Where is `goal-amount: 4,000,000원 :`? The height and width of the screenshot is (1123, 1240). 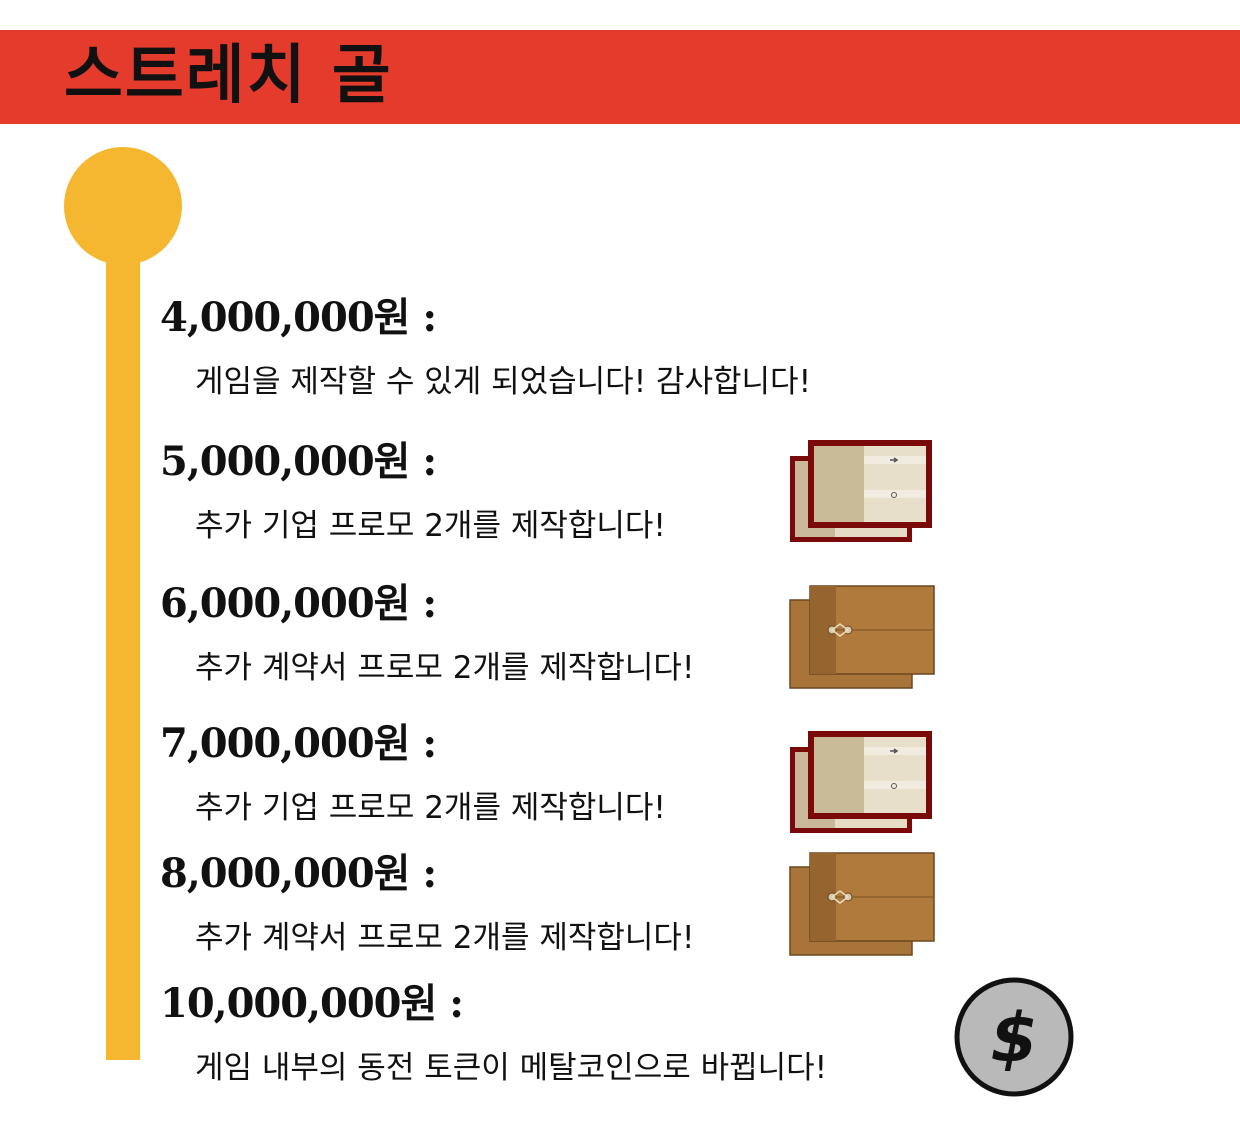
goal-amount: 4,000,000원 : is located at coordinates (298, 317).